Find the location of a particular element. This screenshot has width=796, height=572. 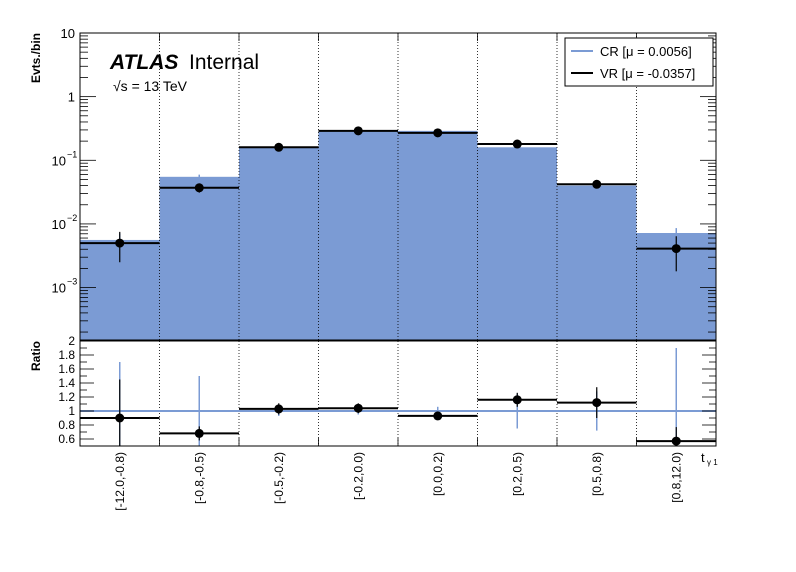

internal-label: Internal is located at coordinates (224, 62).